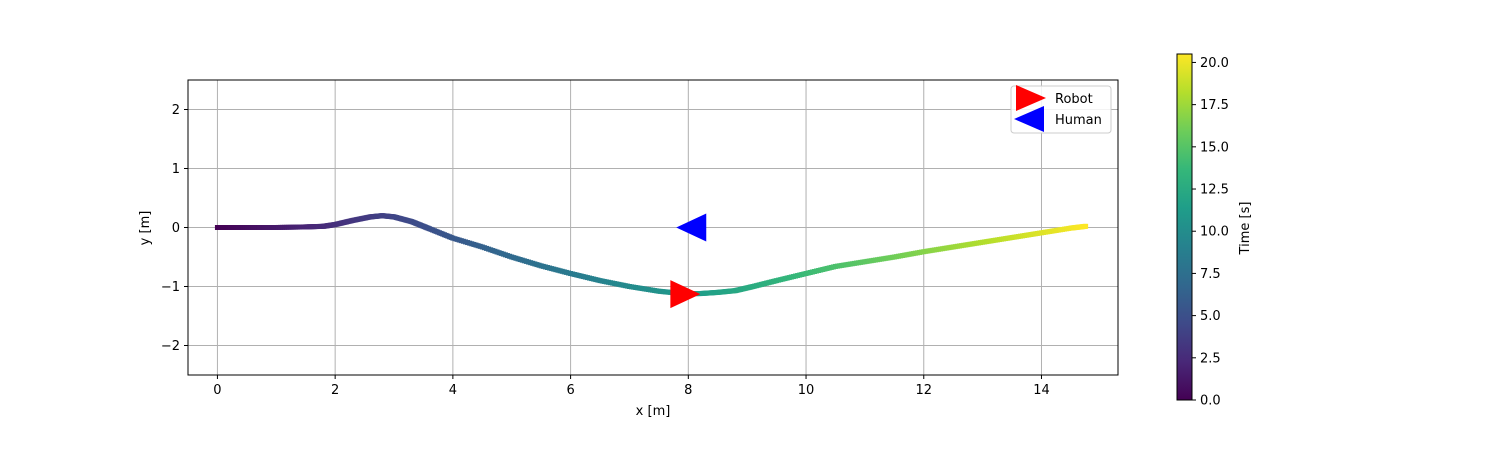 The height and width of the screenshot is (450, 1500). What do you see at coordinates (923, 390) in the screenshot?
I see `x-tick-label: 12` at bounding box center [923, 390].